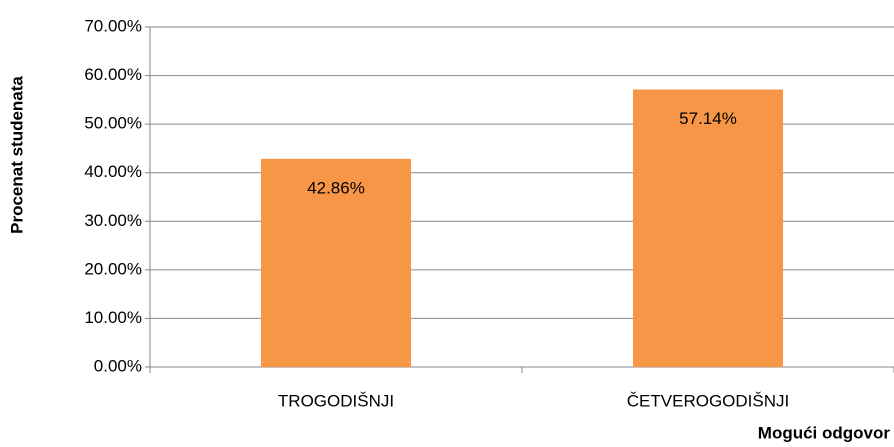 The height and width of the screenshot is (447, 894). Describe the element at coordinates (113, 268) in the screenshot. I see `y-tick-label: 20.00%` at that location.